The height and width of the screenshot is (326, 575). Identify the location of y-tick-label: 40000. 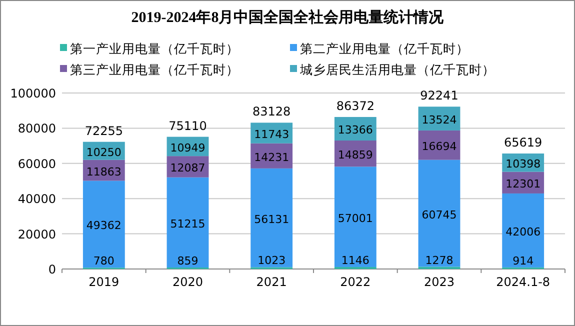
(37, 199).